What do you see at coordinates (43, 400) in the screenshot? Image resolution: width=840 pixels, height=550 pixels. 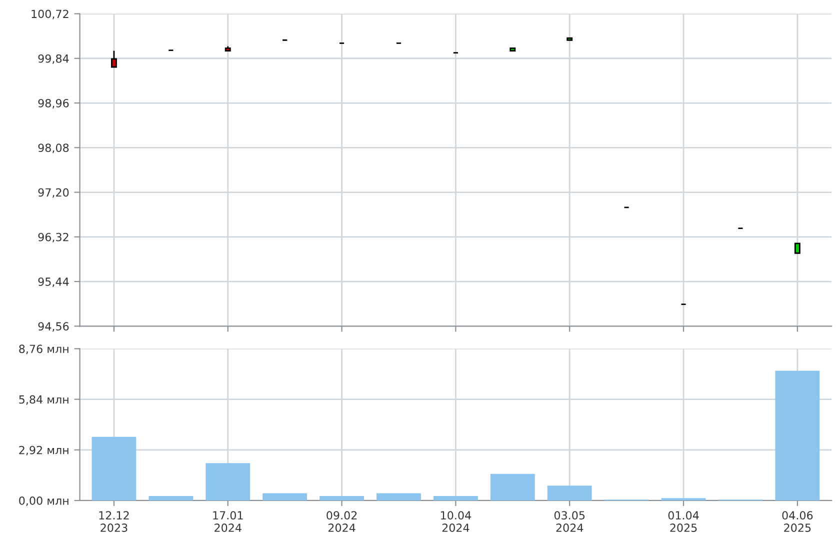 I see `y-tick-label: 5,84 млн` at bounding box center [43, 400].